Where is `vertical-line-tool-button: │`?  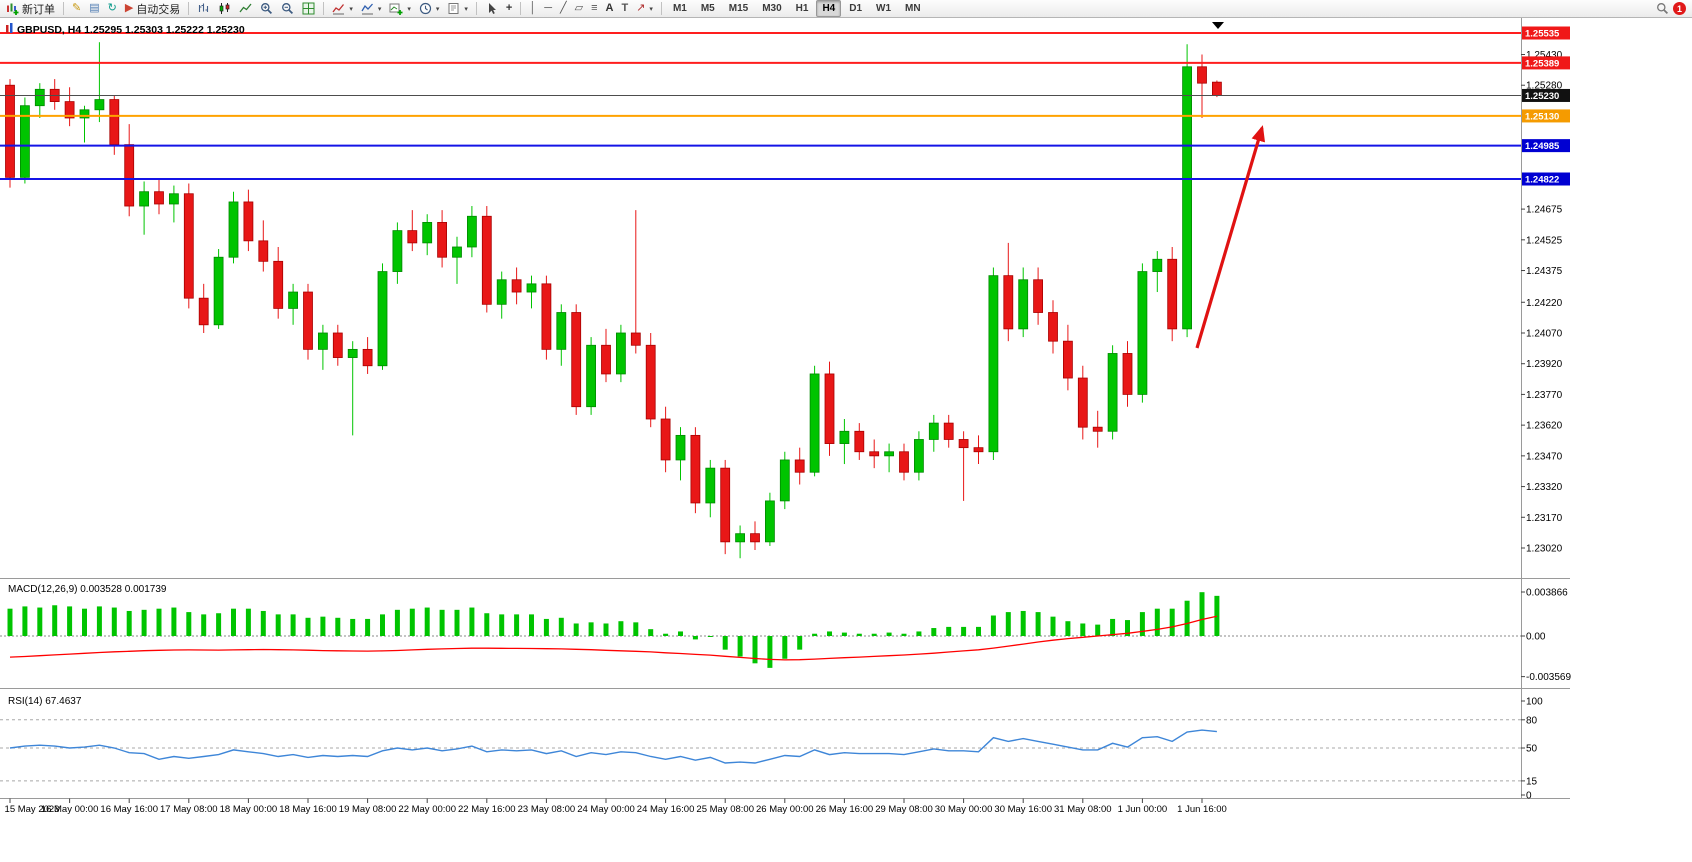
vertical-line-tool-button: │ is located at coordinates (532, 9).